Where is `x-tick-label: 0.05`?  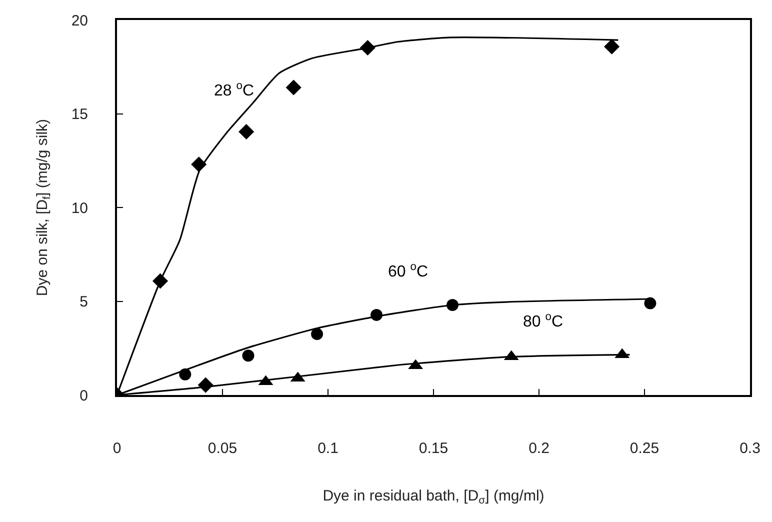 x-tick-label: 0.05 is located at coordinates (223, 448).